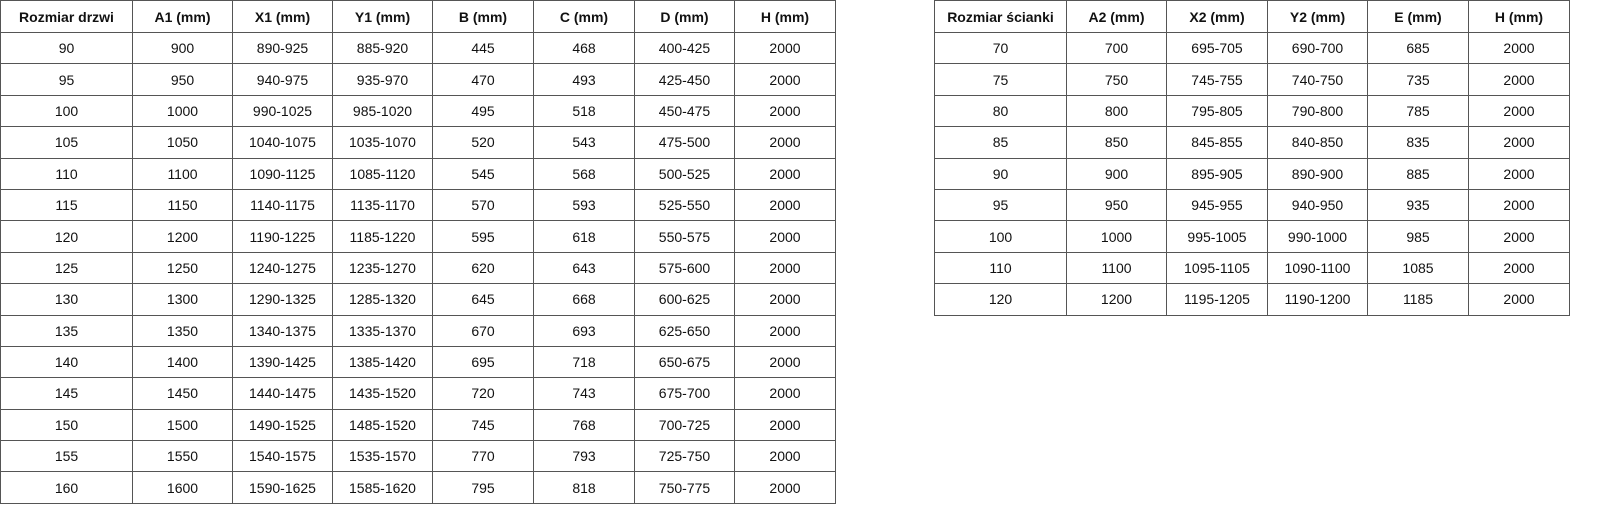 This screenshot has width=1600, height=514. What do you see at coordinates (1217, 79) in the screenshot?
I see `table-cell: 745-755` at bounding box center [1217, 79].